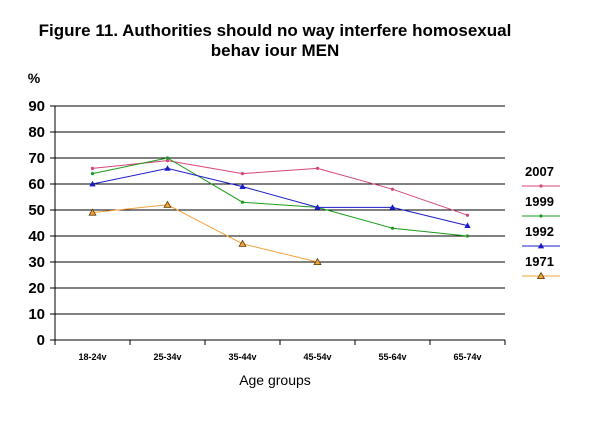  What do you see at coordinates (539, 261) in the screenshot?
I see `legend-label: 1971` at bounding box center [539, 261].